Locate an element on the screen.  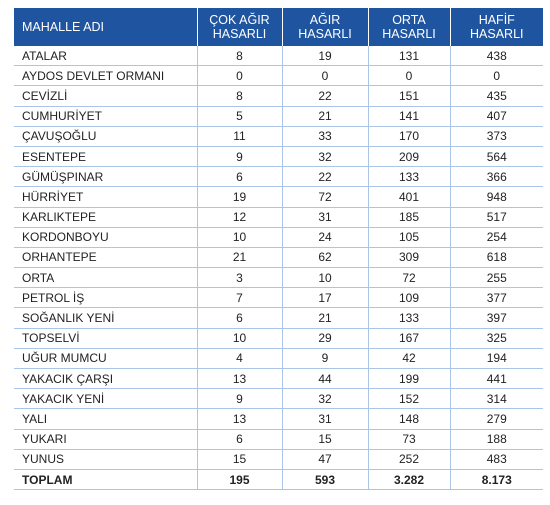
value-cell: 31 is located at coordinates (324, 217).